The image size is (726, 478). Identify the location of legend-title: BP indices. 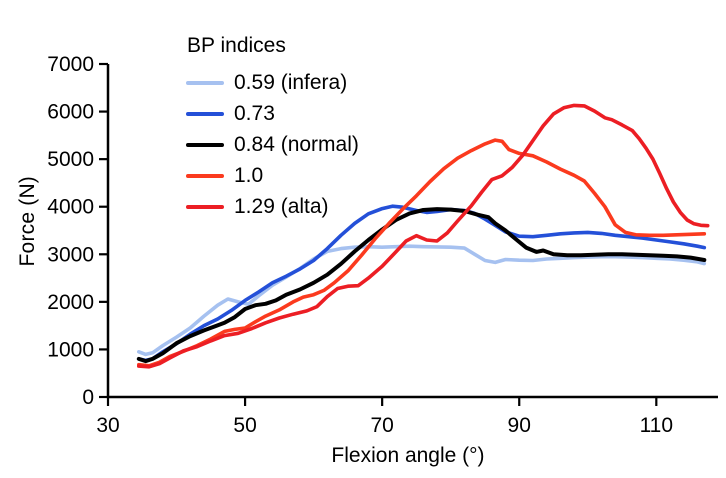
(236, 45).